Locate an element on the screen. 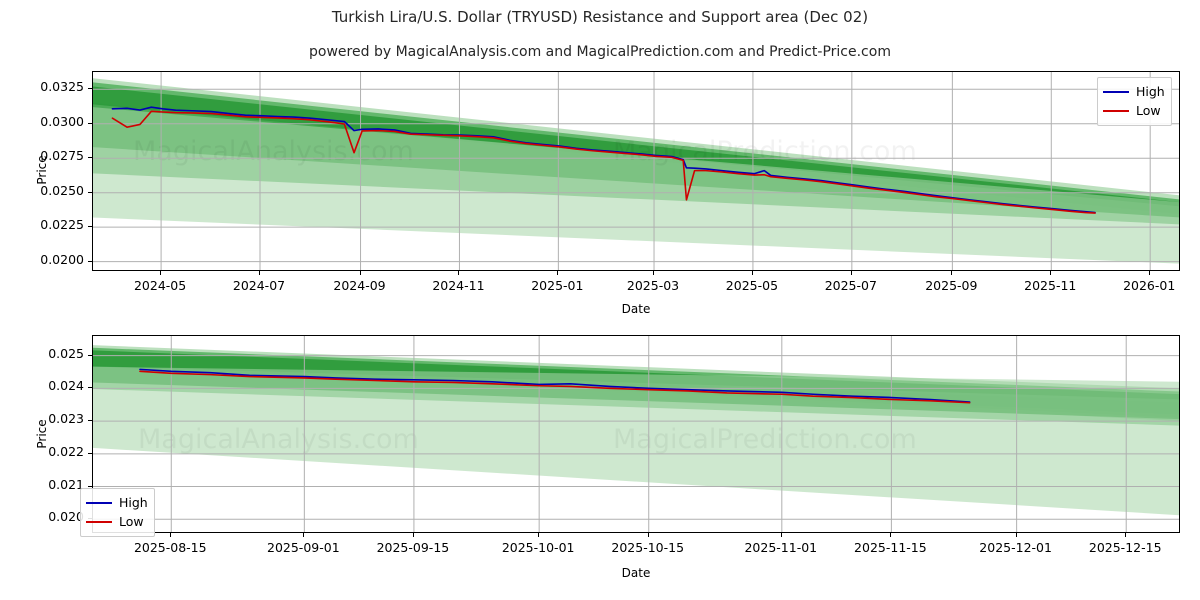 The image size is (1200, 600). x-axis-tick-label: 2025-12-15 is located at coordinates (1125, 547).